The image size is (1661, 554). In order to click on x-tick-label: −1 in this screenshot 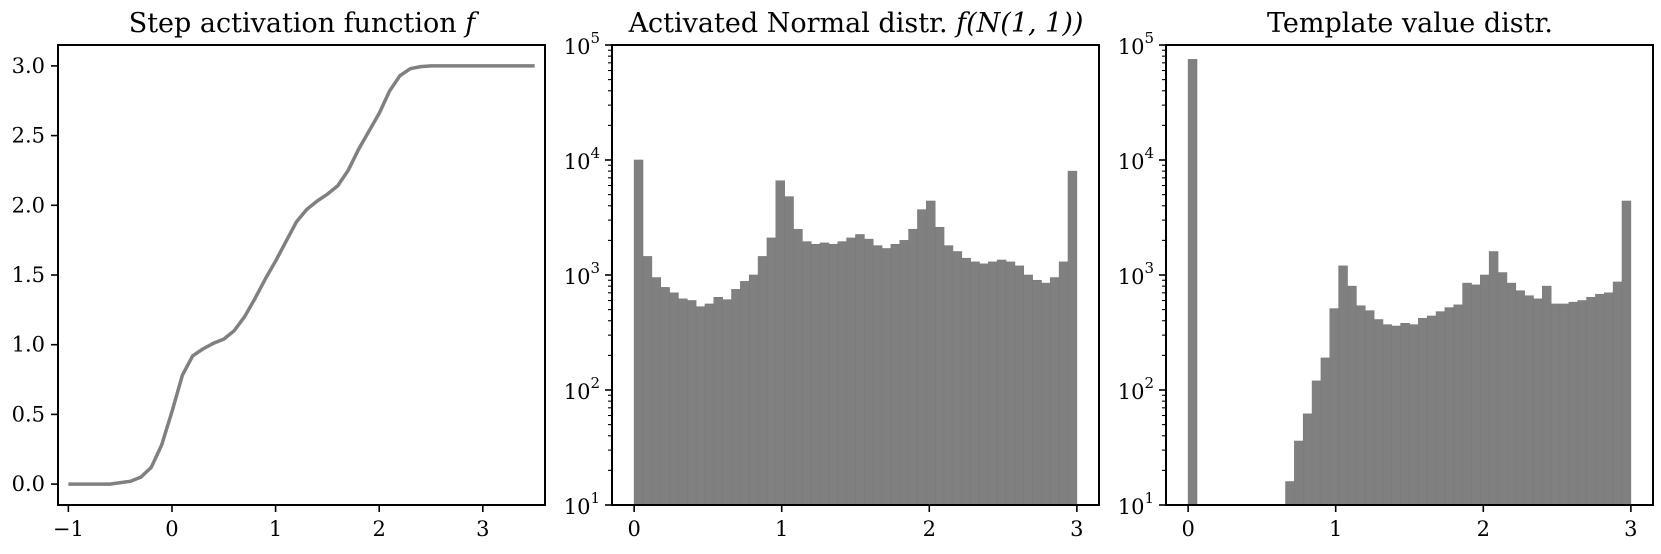, I will do `click(68, 529)`.